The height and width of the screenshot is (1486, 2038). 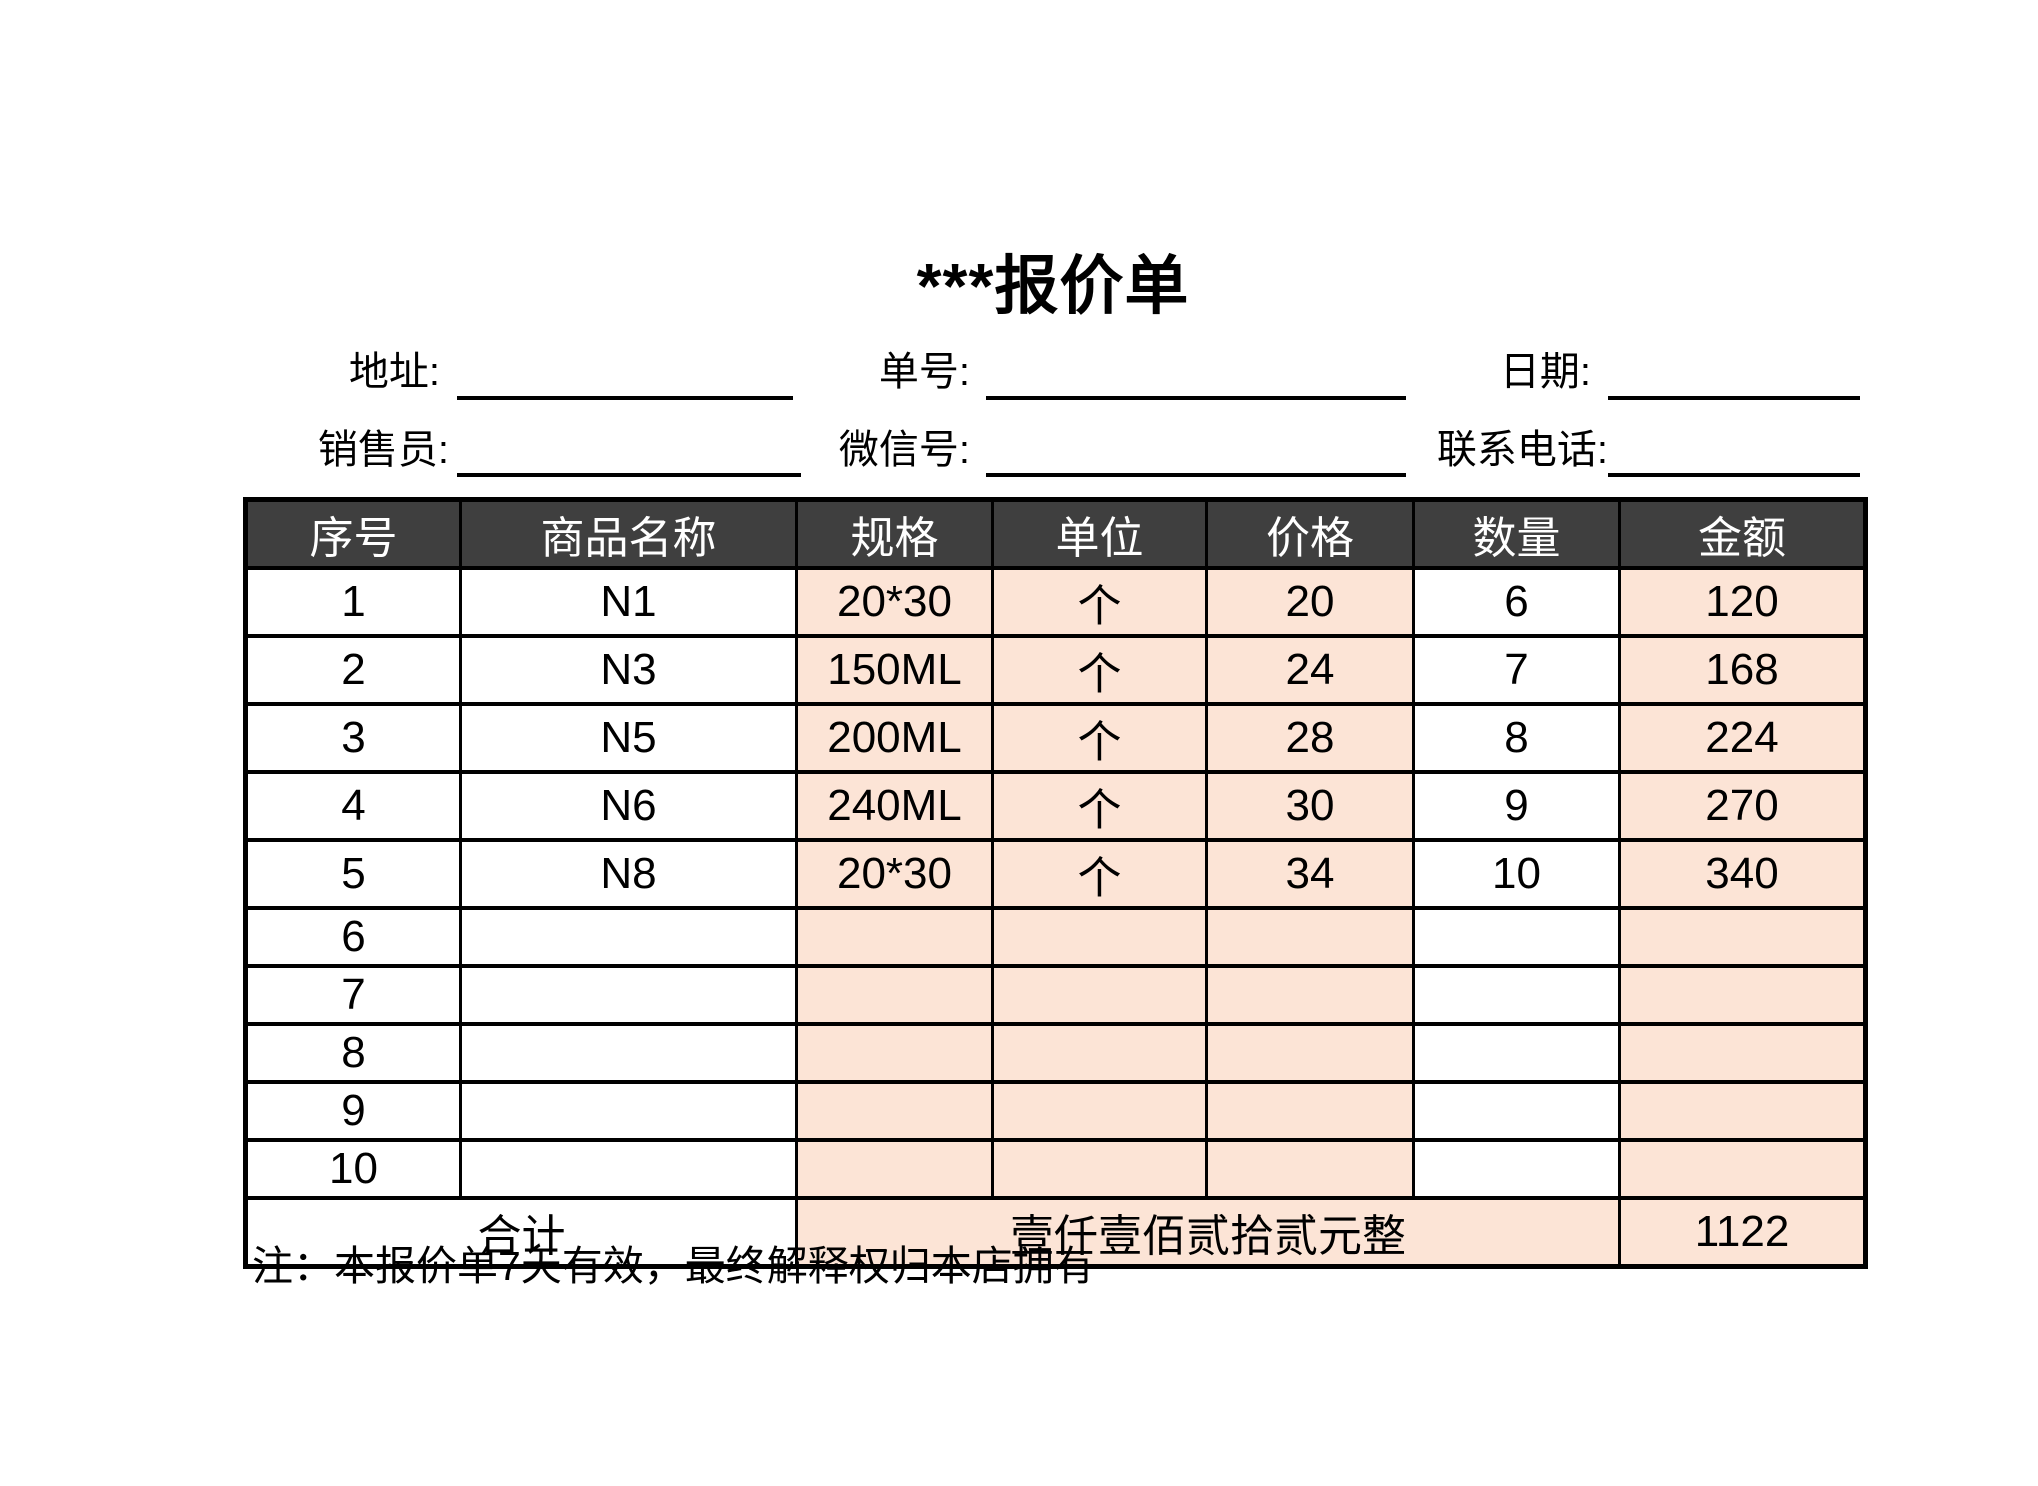 I want to click on table-cell: 20, so click(x=1310, y=602).